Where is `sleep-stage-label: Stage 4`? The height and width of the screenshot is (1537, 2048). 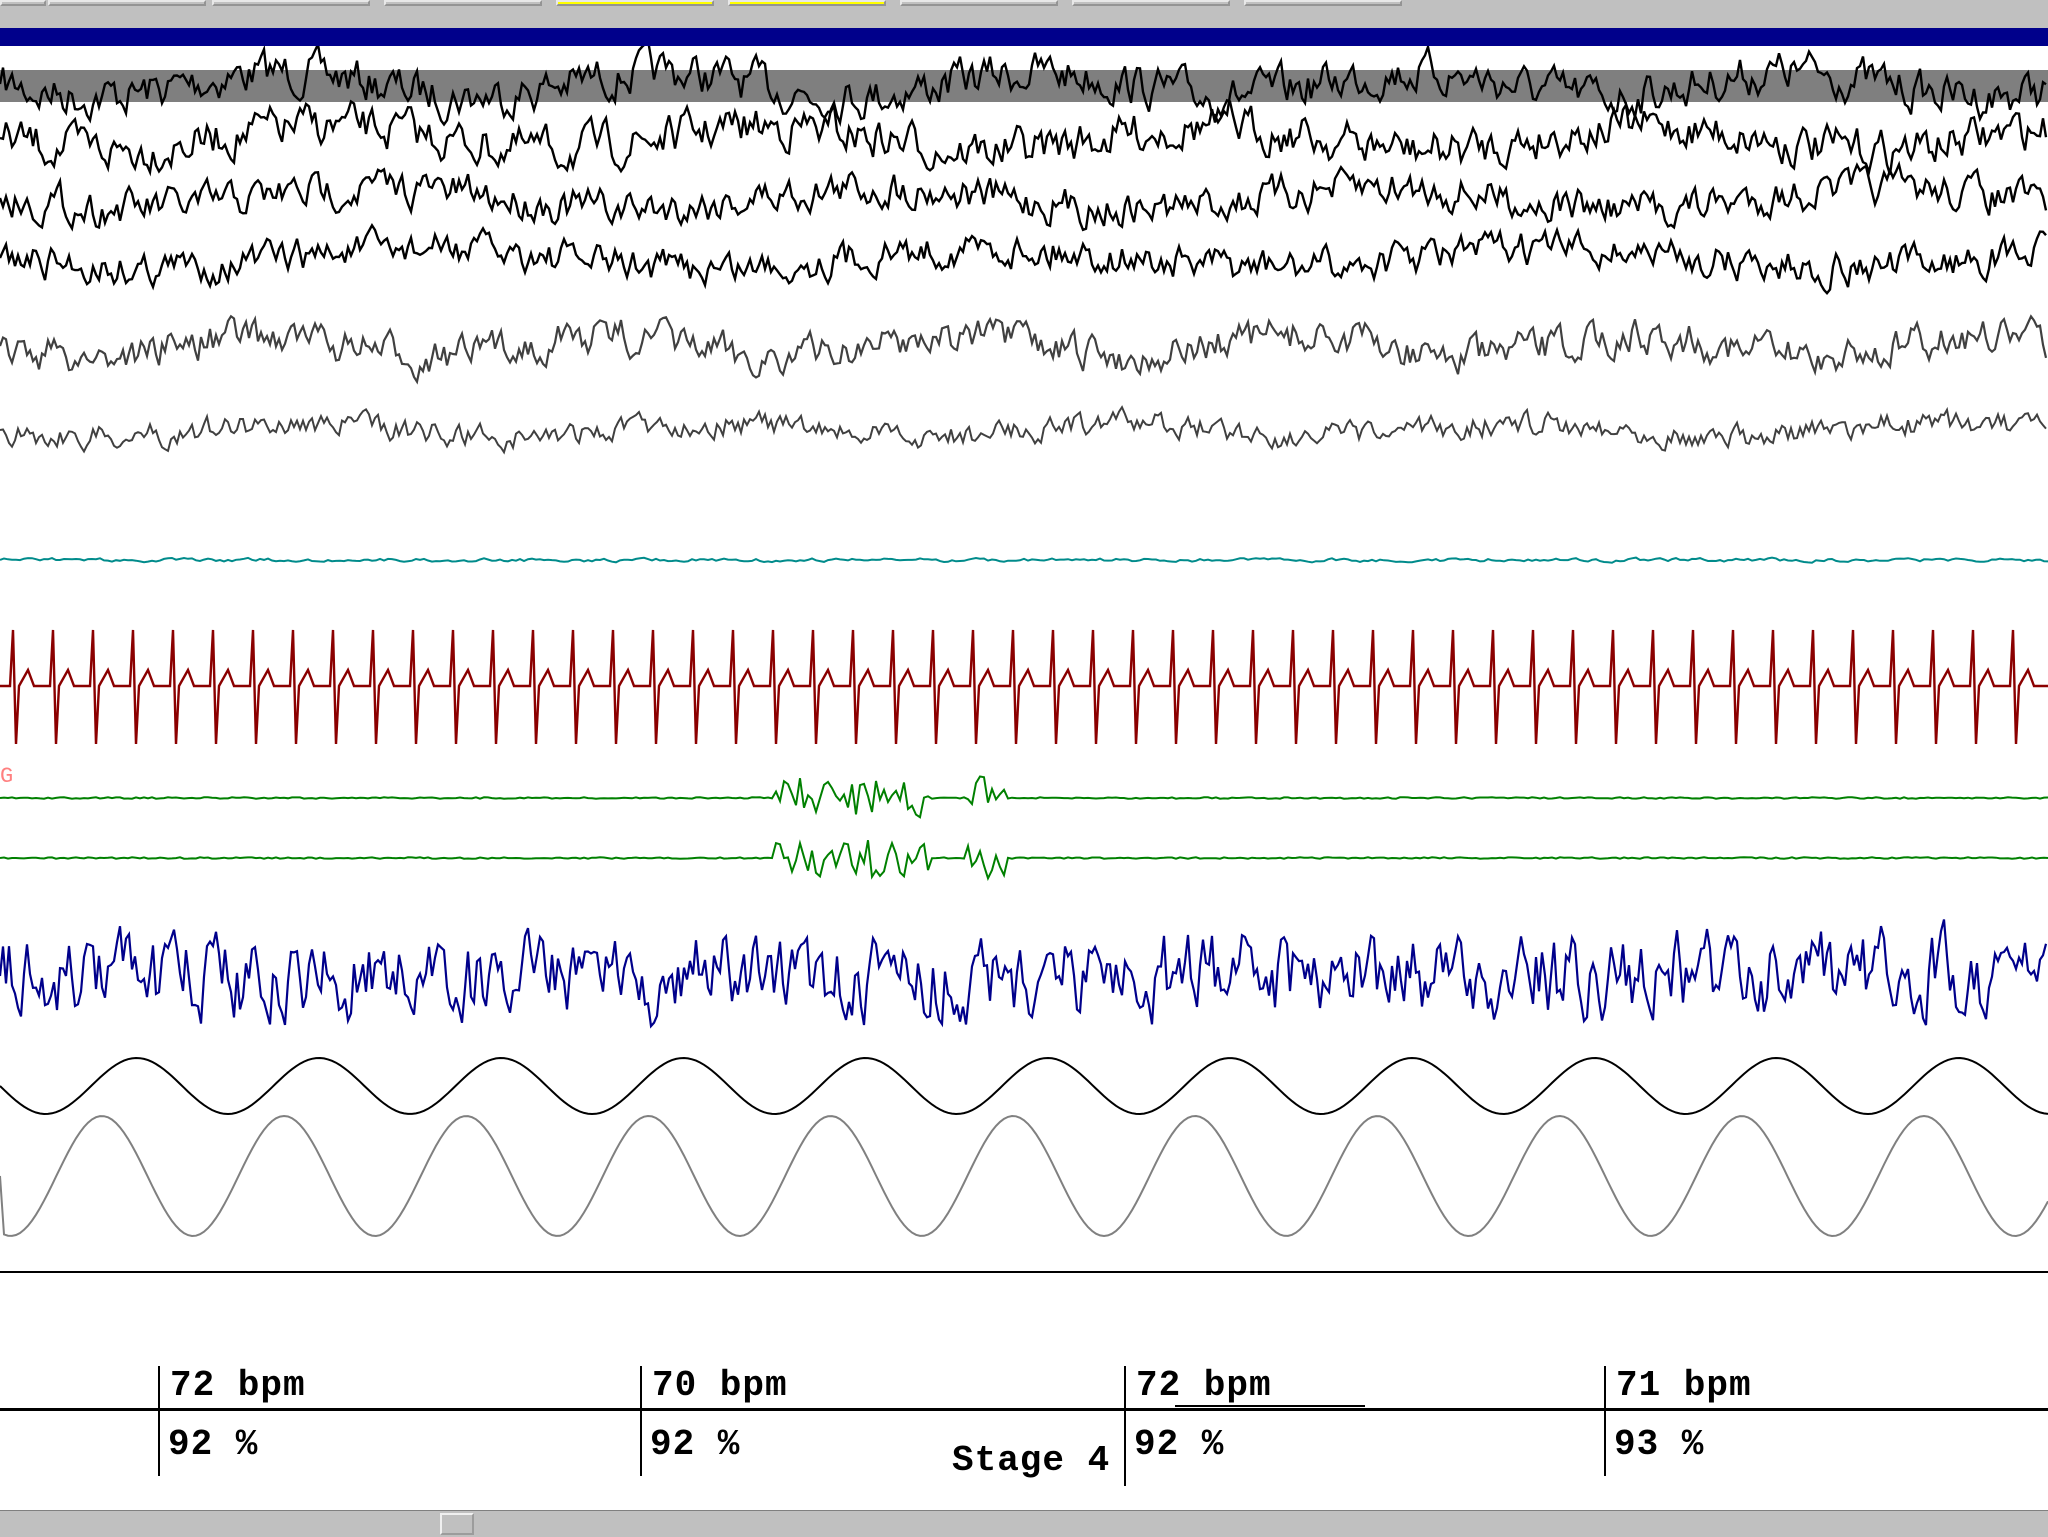
sleep-stage-label: Stage 4 is located at coordinates (1031, 1460).